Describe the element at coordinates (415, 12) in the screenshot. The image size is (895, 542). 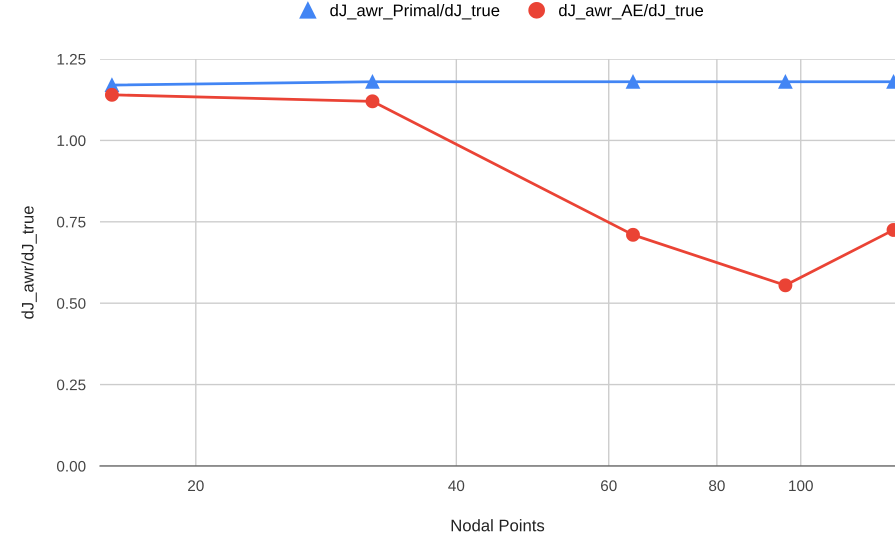
I see `legend-label: dJ_awr_Primal/dJ_true` at that location.